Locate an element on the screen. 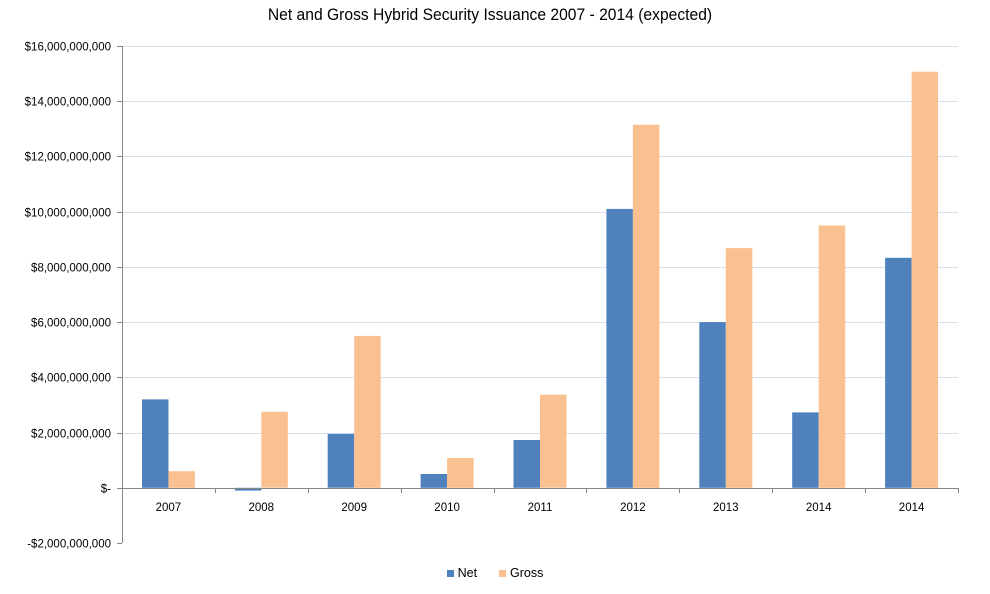 The height and width of the screenshot is (594, 990). bar-net-2009 is located at coordinates (341, 460).